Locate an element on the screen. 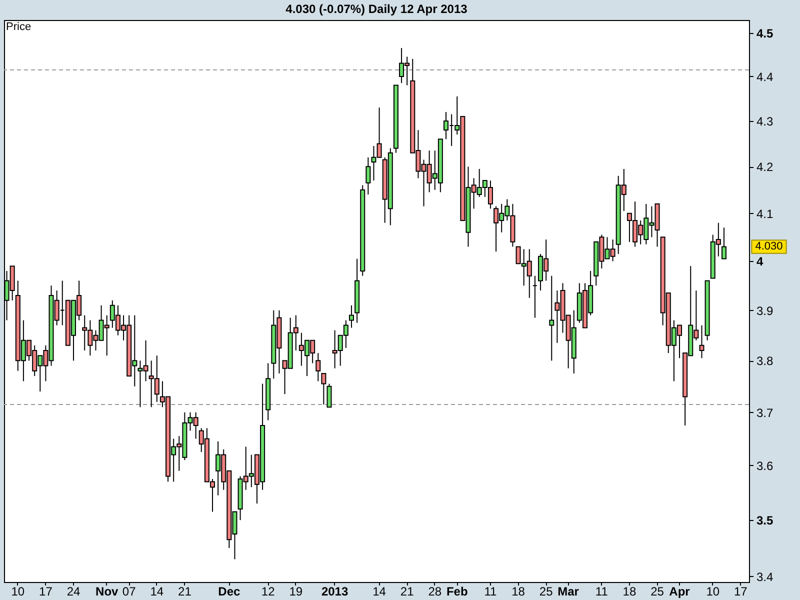 The width and height of the screenshot is (800, 600). x-tick-label: Apr is located at coordinates (679, 591).